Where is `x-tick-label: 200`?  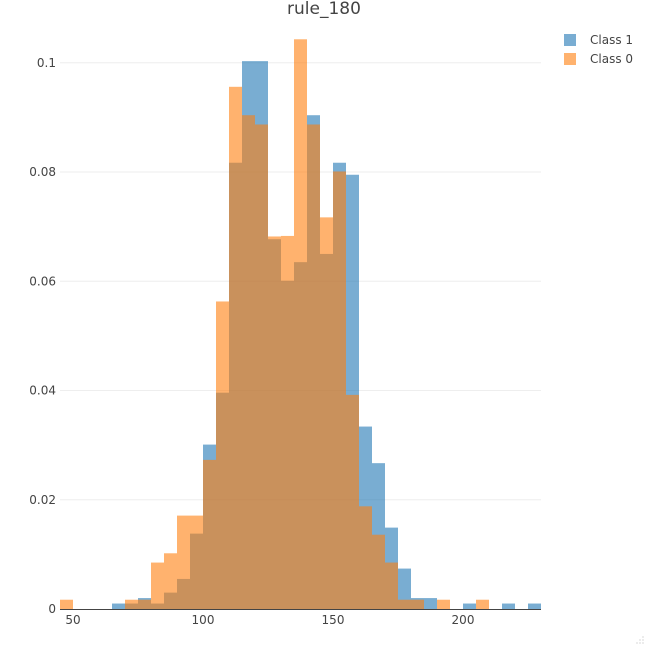
x-tick-label: 200 is located at coordinates (463, 620).